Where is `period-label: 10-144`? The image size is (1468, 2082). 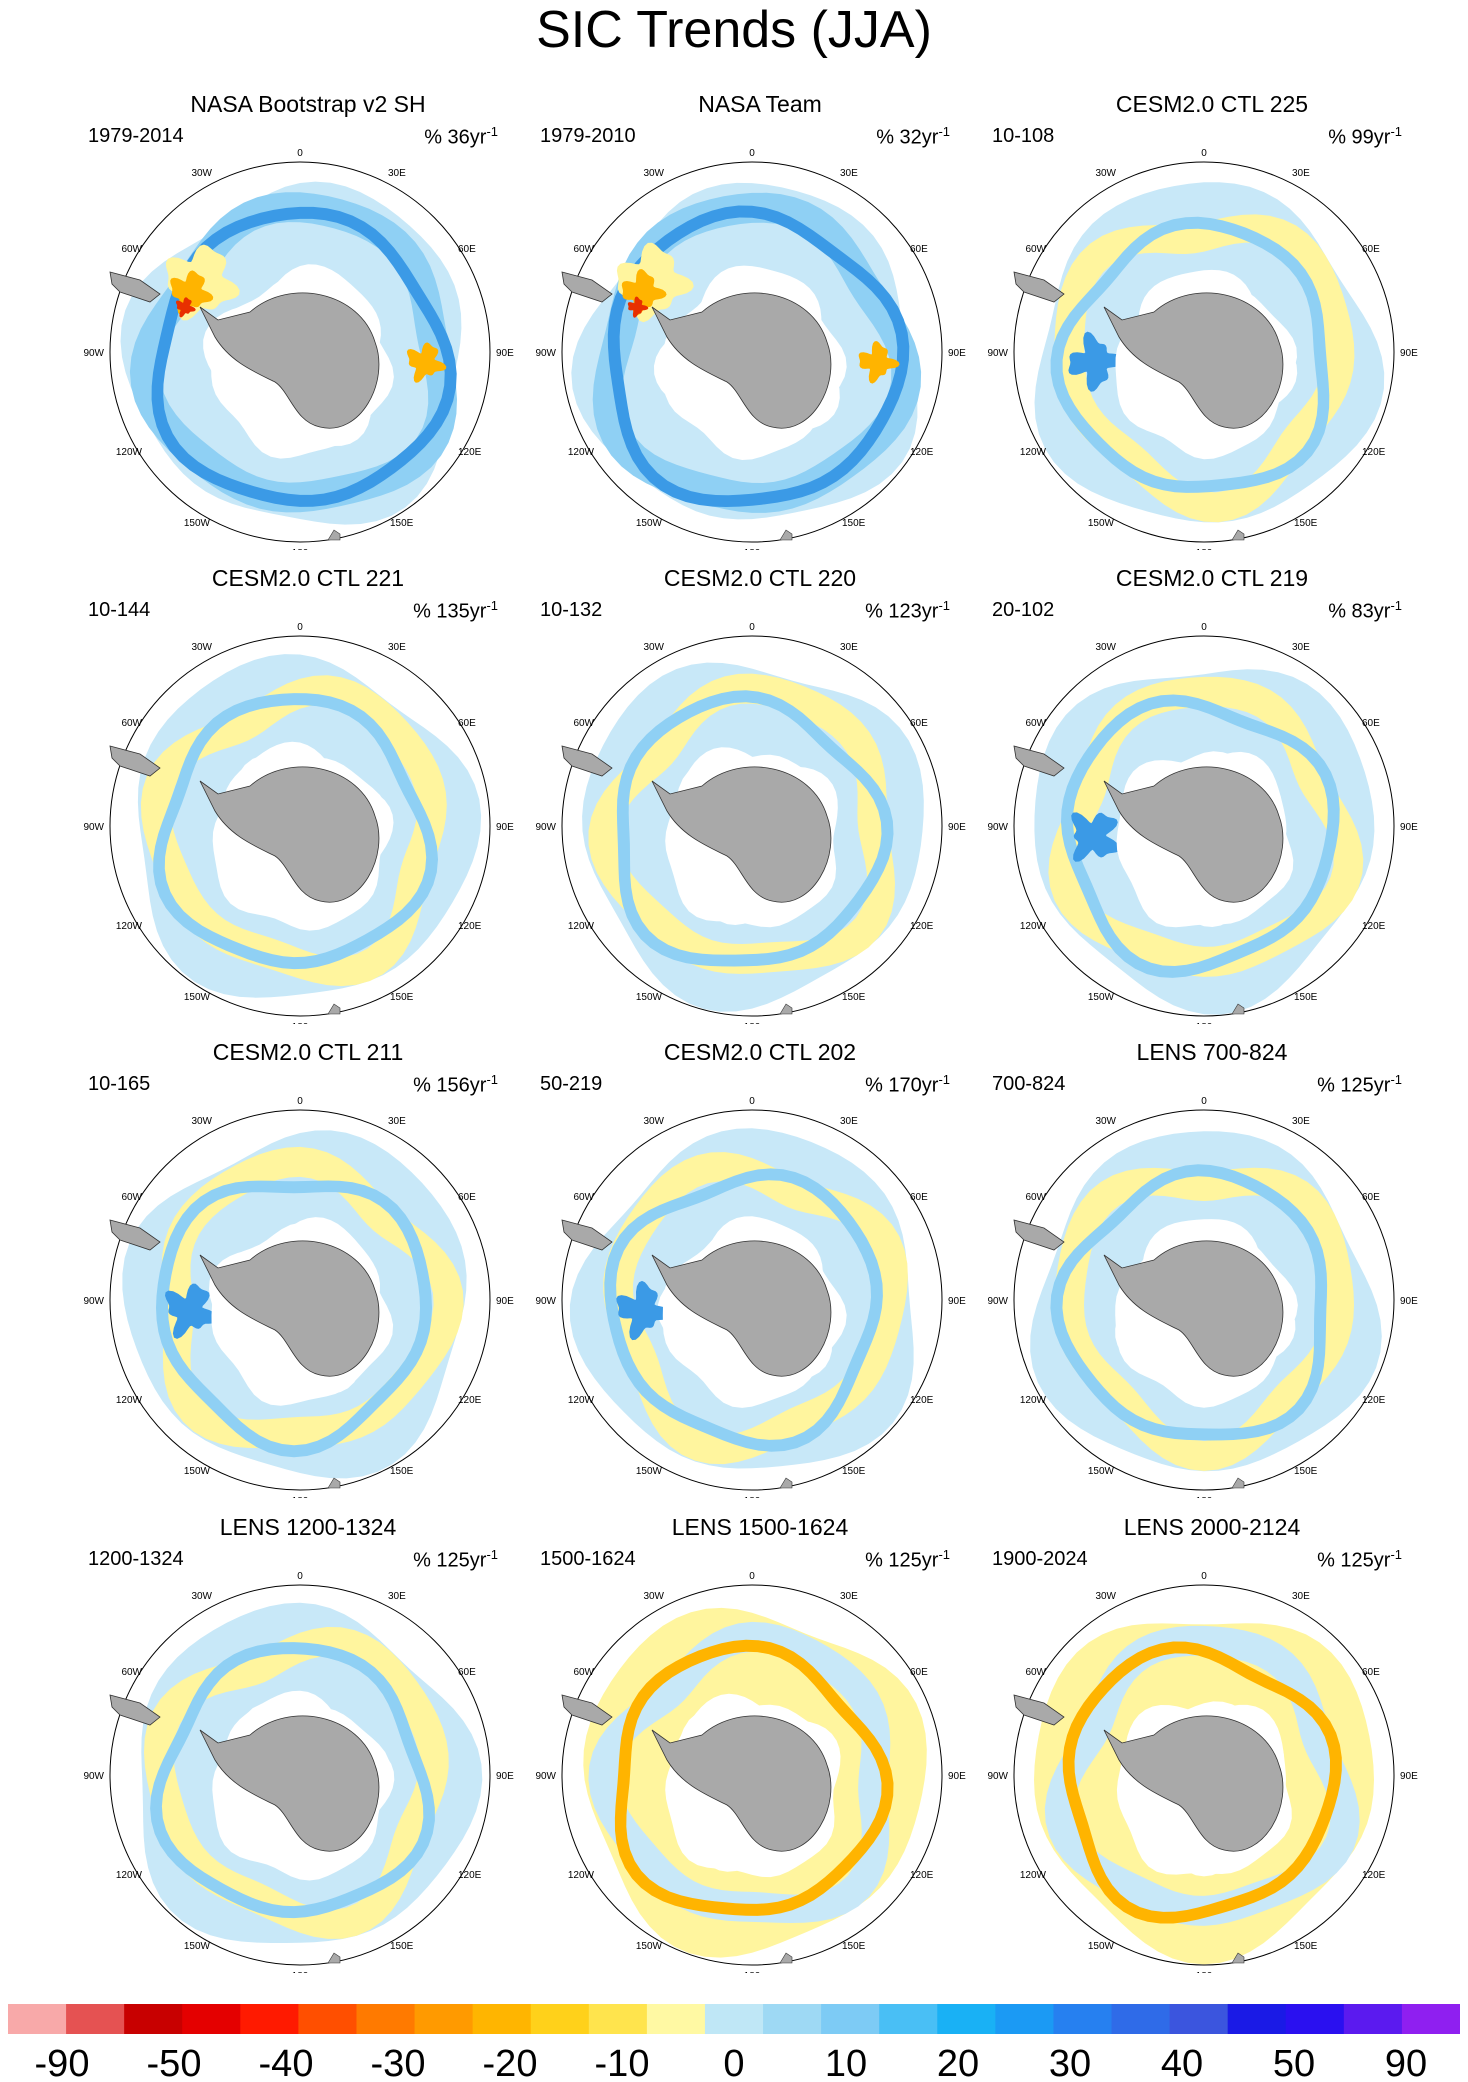
period-label: 10-144 is located at coordinates (119, 610).